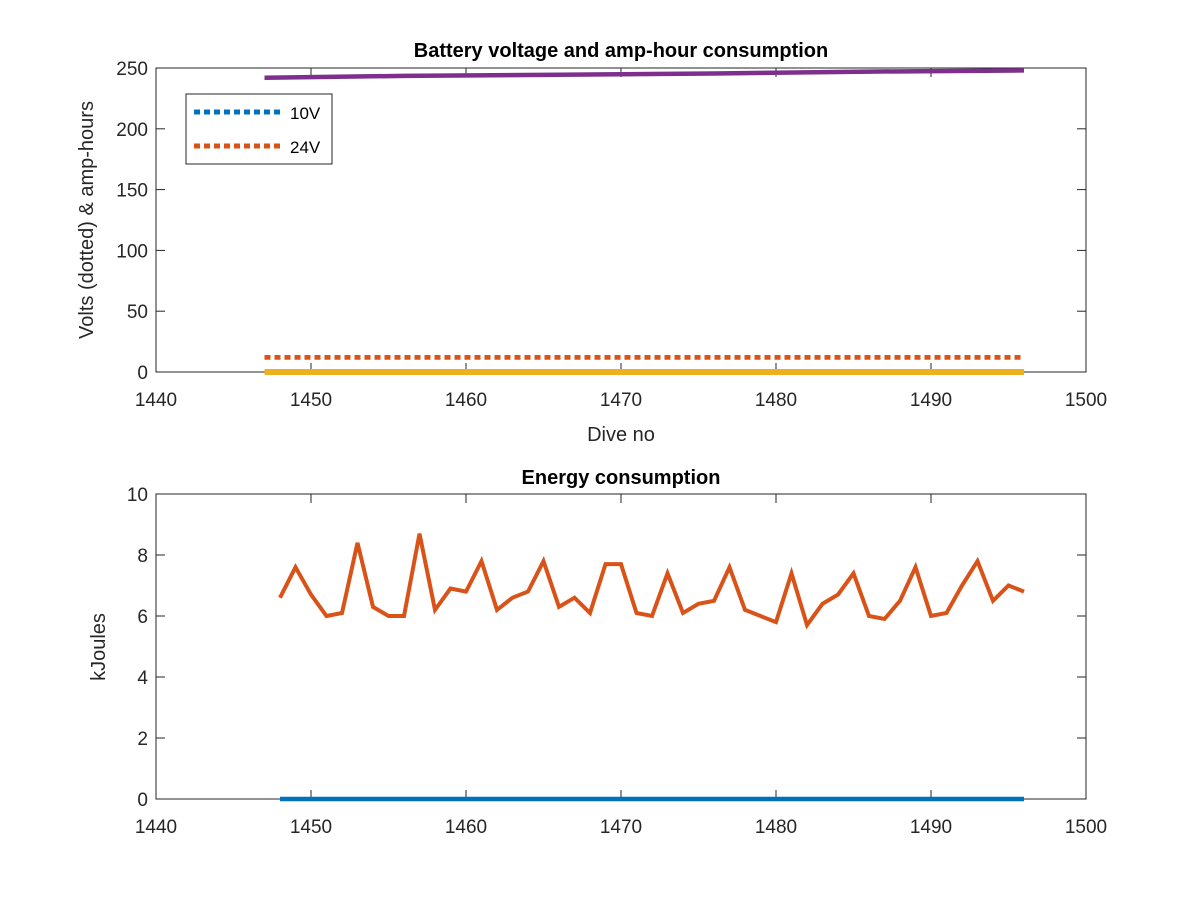  What do you see at coordinates (142, 678) in the screenshot?
I see `y-tick-label: 4` at bounding box center [142, 678].